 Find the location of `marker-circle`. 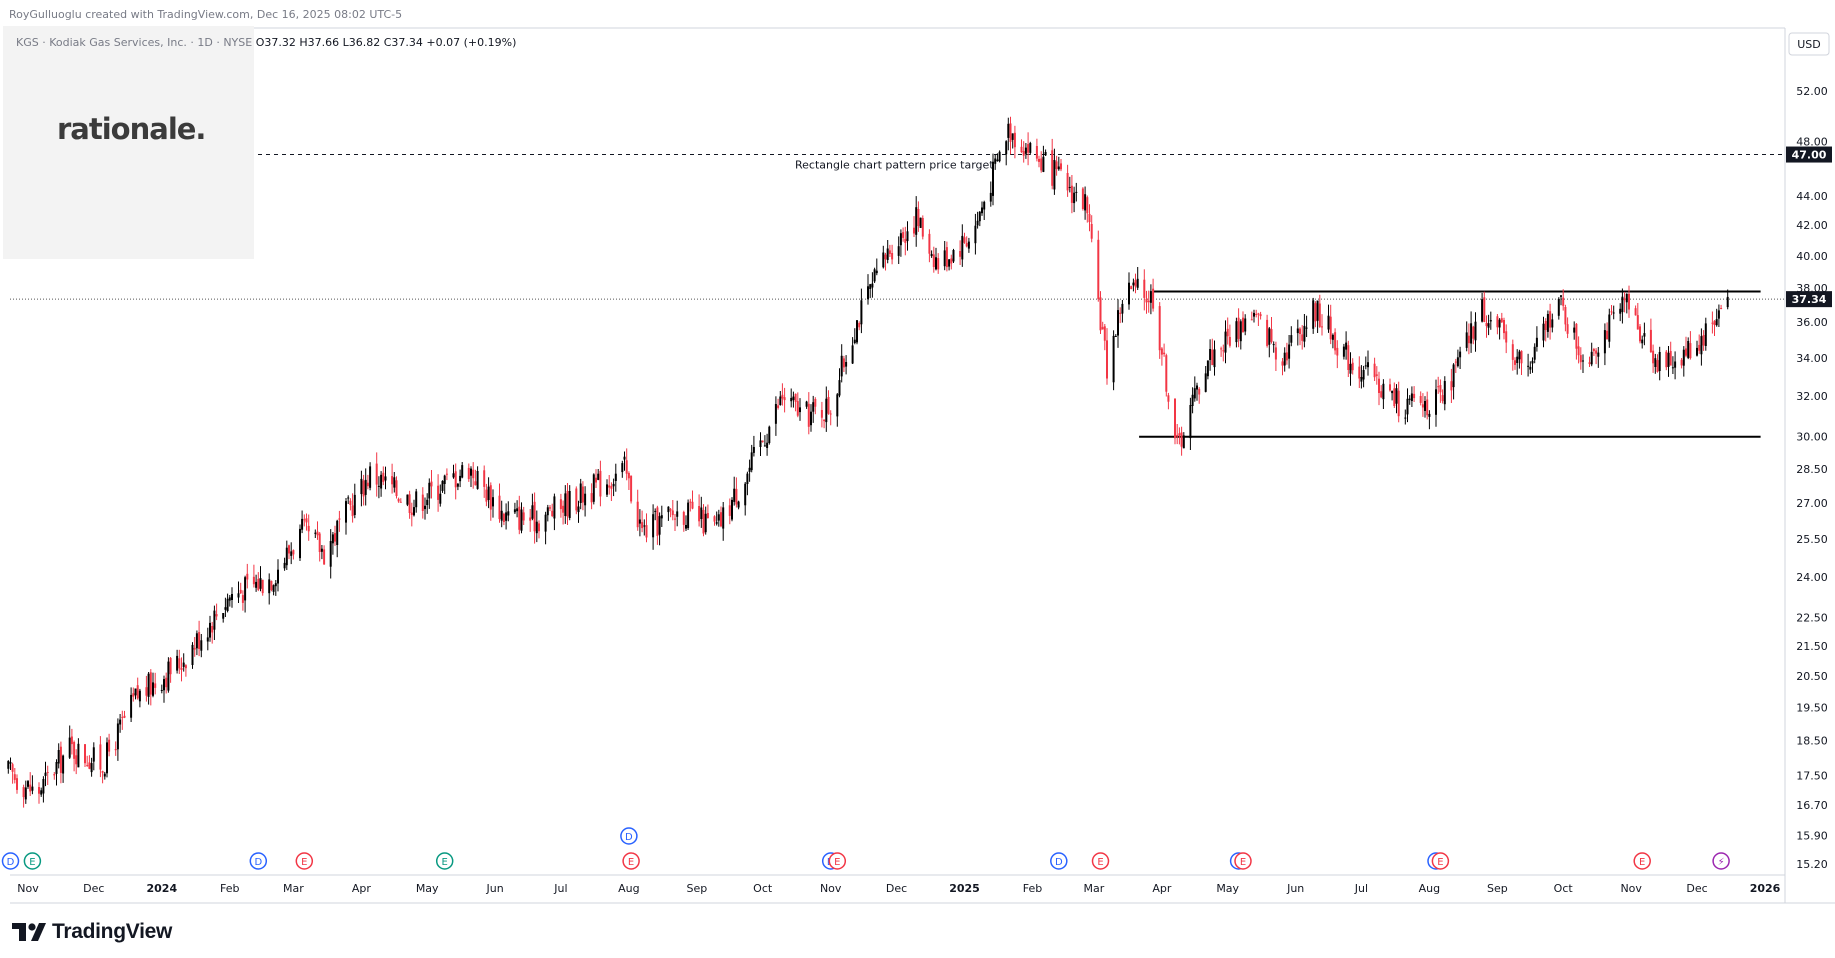

marker-circle is located at coordinates (1440, 861).